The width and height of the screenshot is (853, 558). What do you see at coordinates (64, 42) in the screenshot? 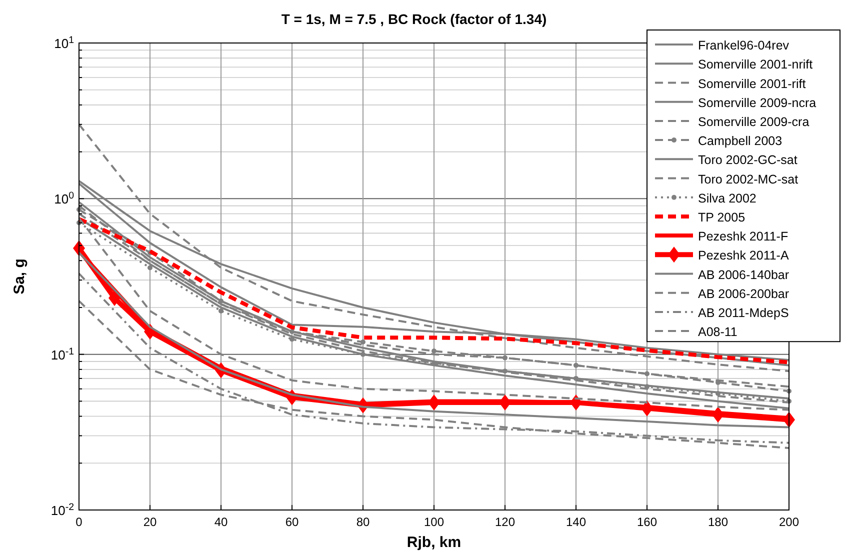
I see `y-tick-label: 10$^{1}$` at bounding box center [64, 42].